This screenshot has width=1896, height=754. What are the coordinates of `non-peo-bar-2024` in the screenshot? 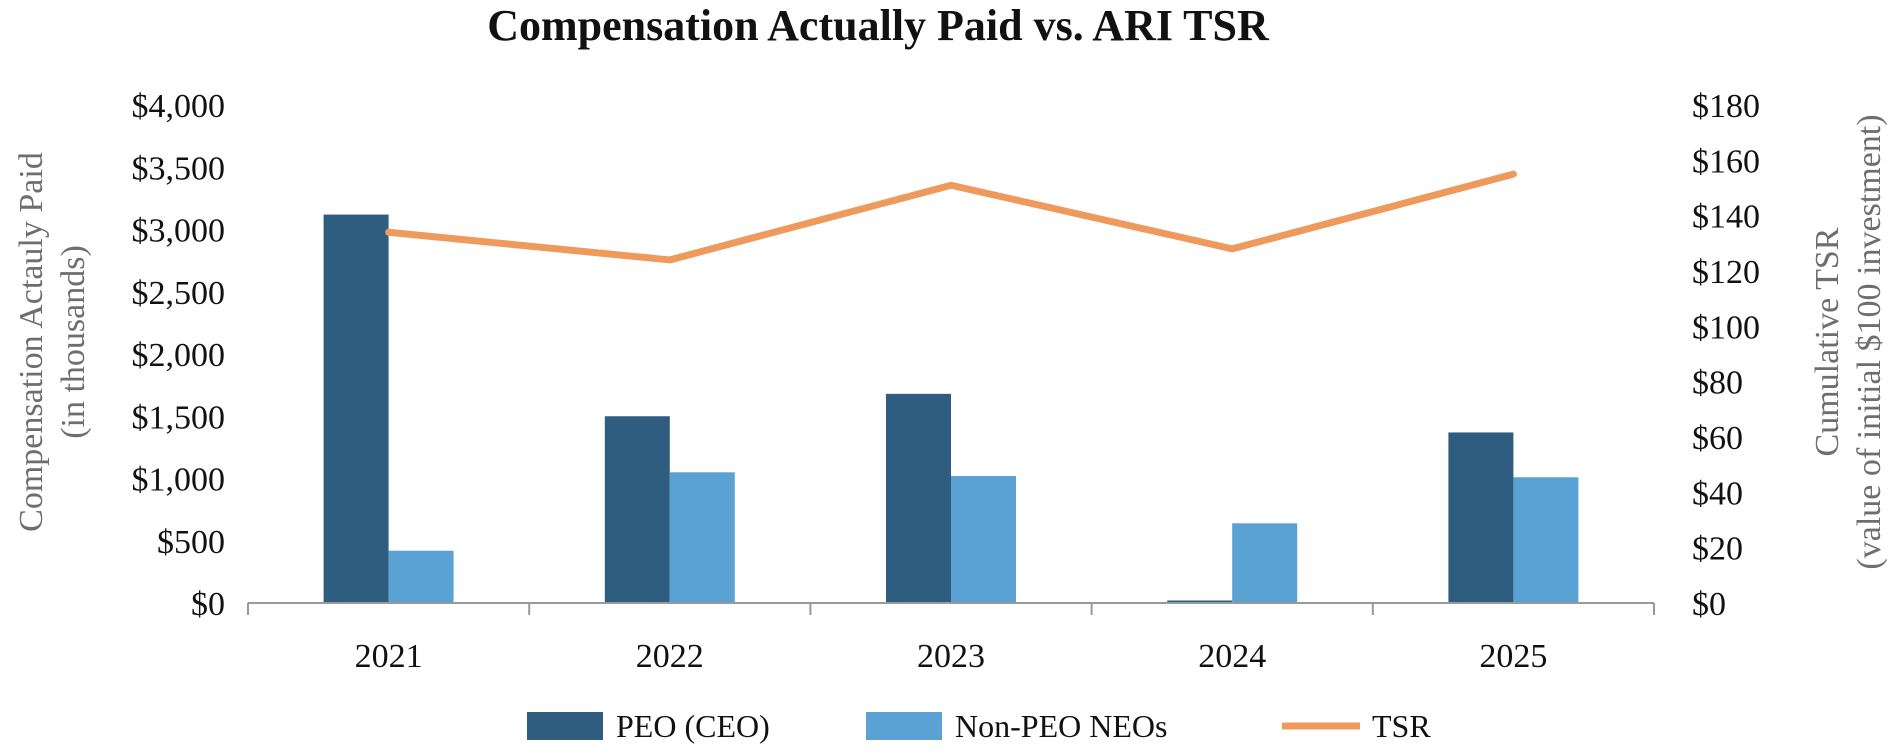 It's located at (1265, 563).